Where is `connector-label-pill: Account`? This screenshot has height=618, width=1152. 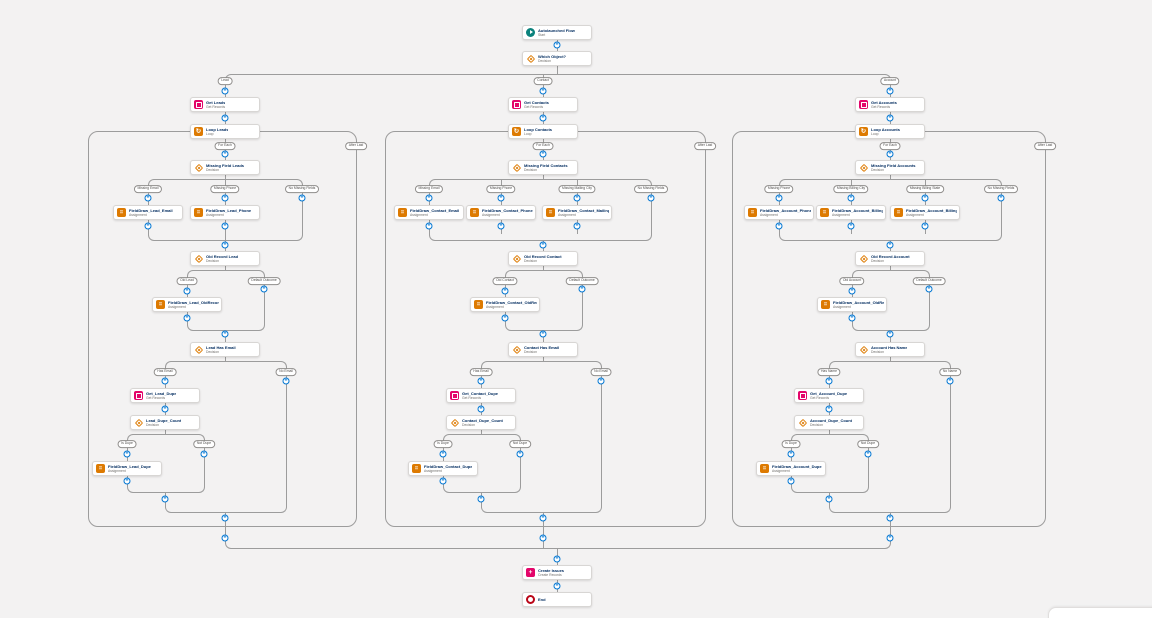 connector-label-pill: Account is located at coordinates (890, 81).